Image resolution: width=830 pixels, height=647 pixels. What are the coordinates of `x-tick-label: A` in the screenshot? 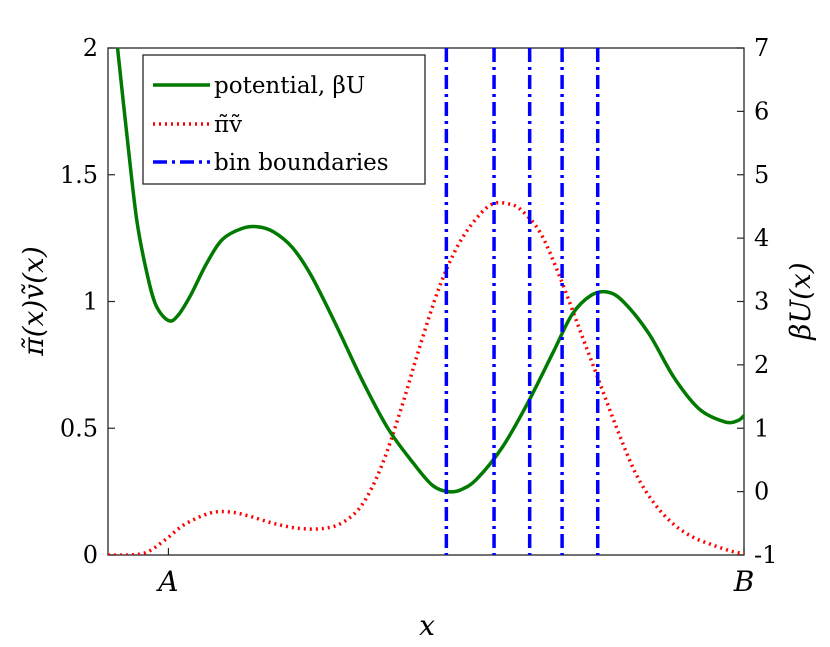 It's located at (166, 581).